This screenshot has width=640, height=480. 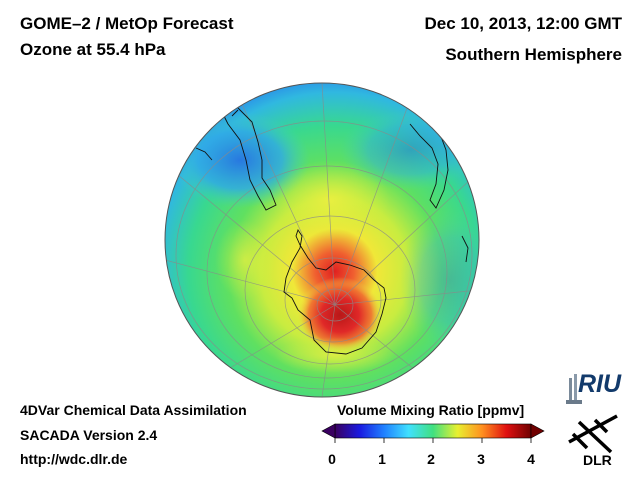 I want to click on colorbar-tick-2: 2, so click(x=431, y=459).